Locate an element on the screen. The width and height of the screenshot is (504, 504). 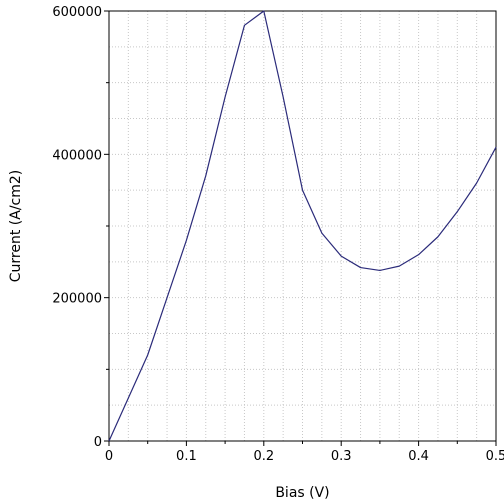
y-axis-title: Current (A/cm2) is located at coordinates (16, 226).